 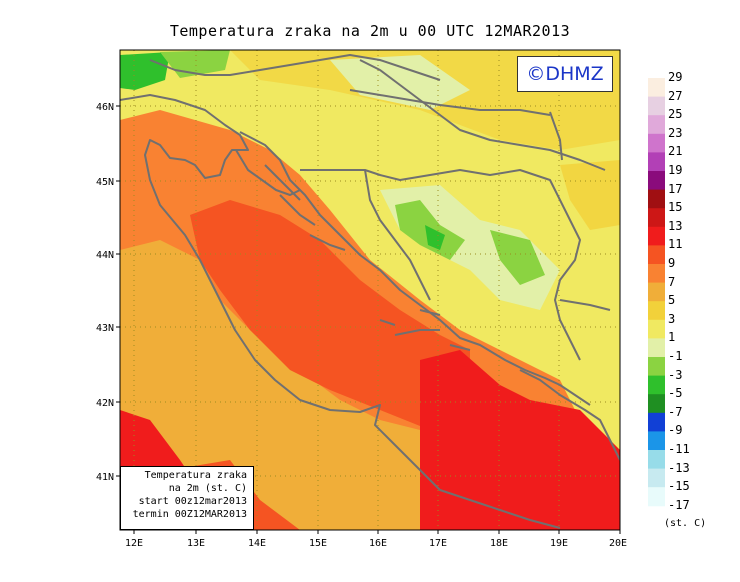 What do you see at coordinates (675, 225) in the screenshot?
I see `legend-label: 13` at bounding box center [675, 225].